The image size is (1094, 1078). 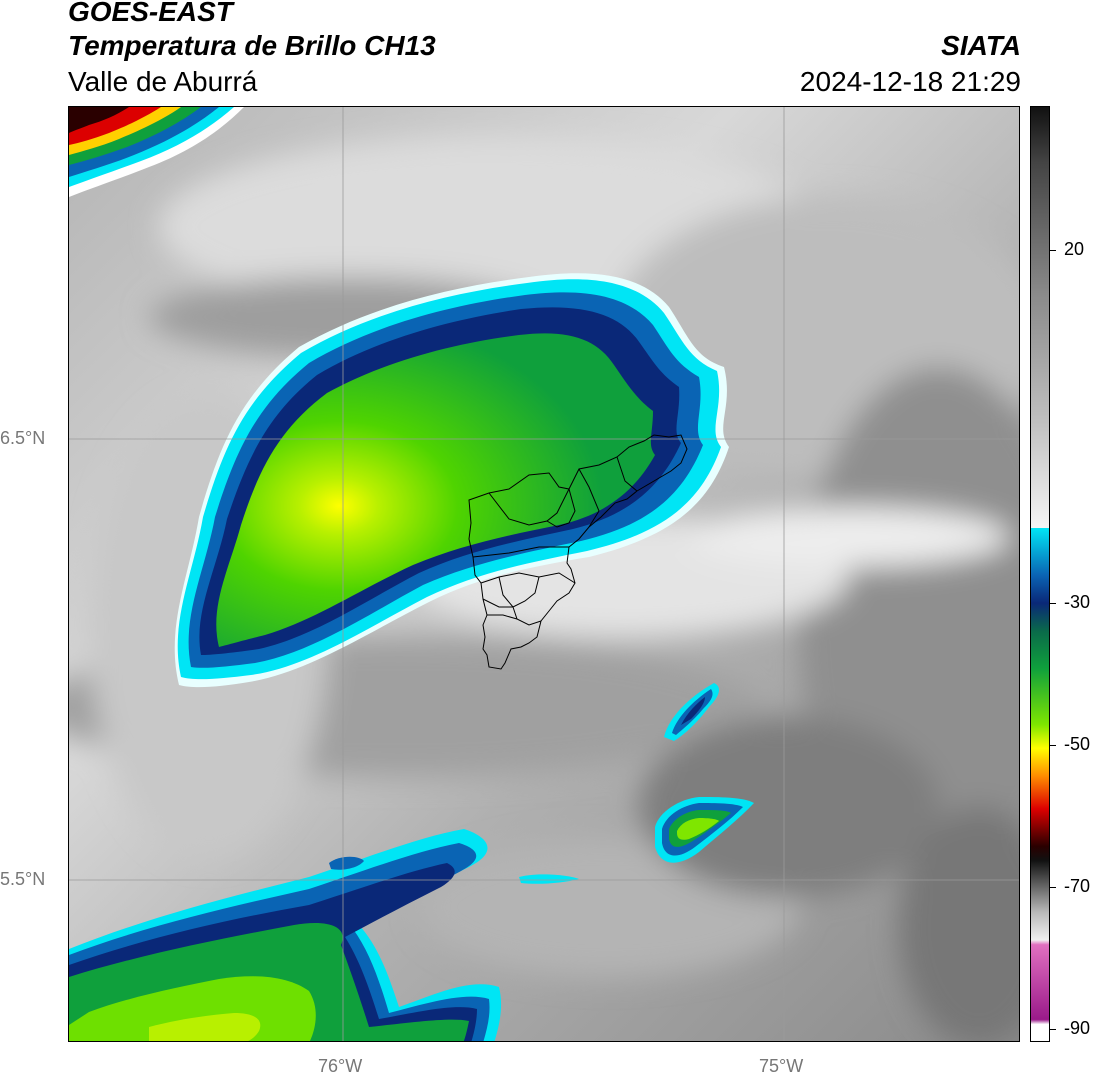 I want to click on colorbar-tick-minus50, so click(x=1053, y=745).